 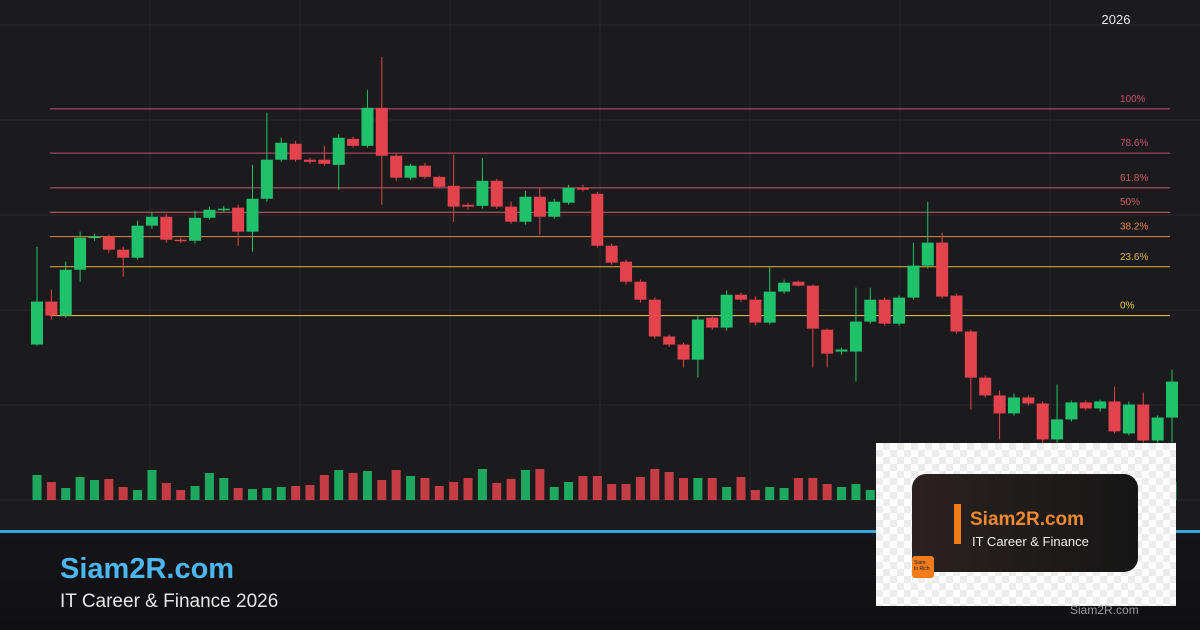 I want to click on logo-title: Siam2R.com, so click(x=1027, y=519).